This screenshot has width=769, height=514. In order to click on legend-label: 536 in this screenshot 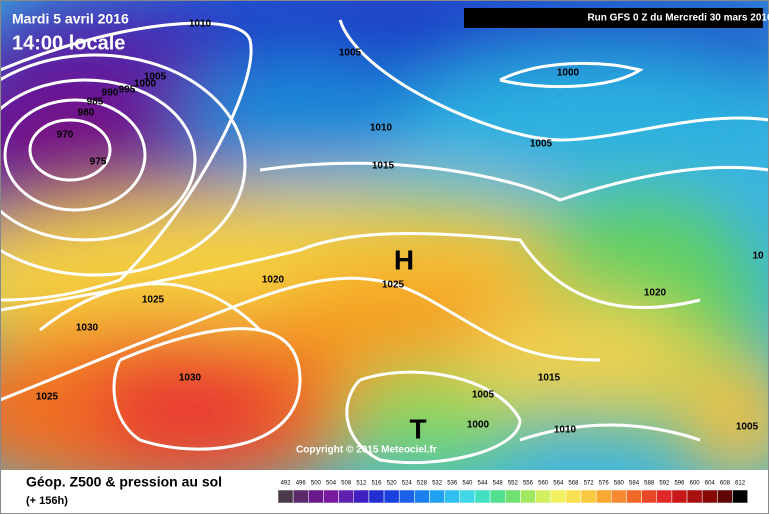, I will do `click(452, 484)`.